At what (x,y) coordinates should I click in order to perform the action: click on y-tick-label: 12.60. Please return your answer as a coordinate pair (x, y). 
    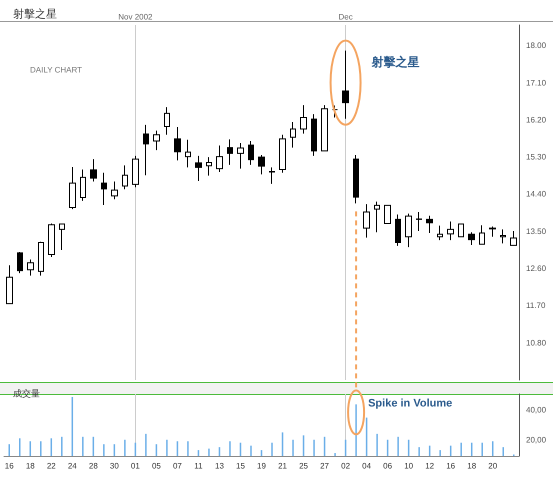
    Looking at the image, I should click on (536, 269).